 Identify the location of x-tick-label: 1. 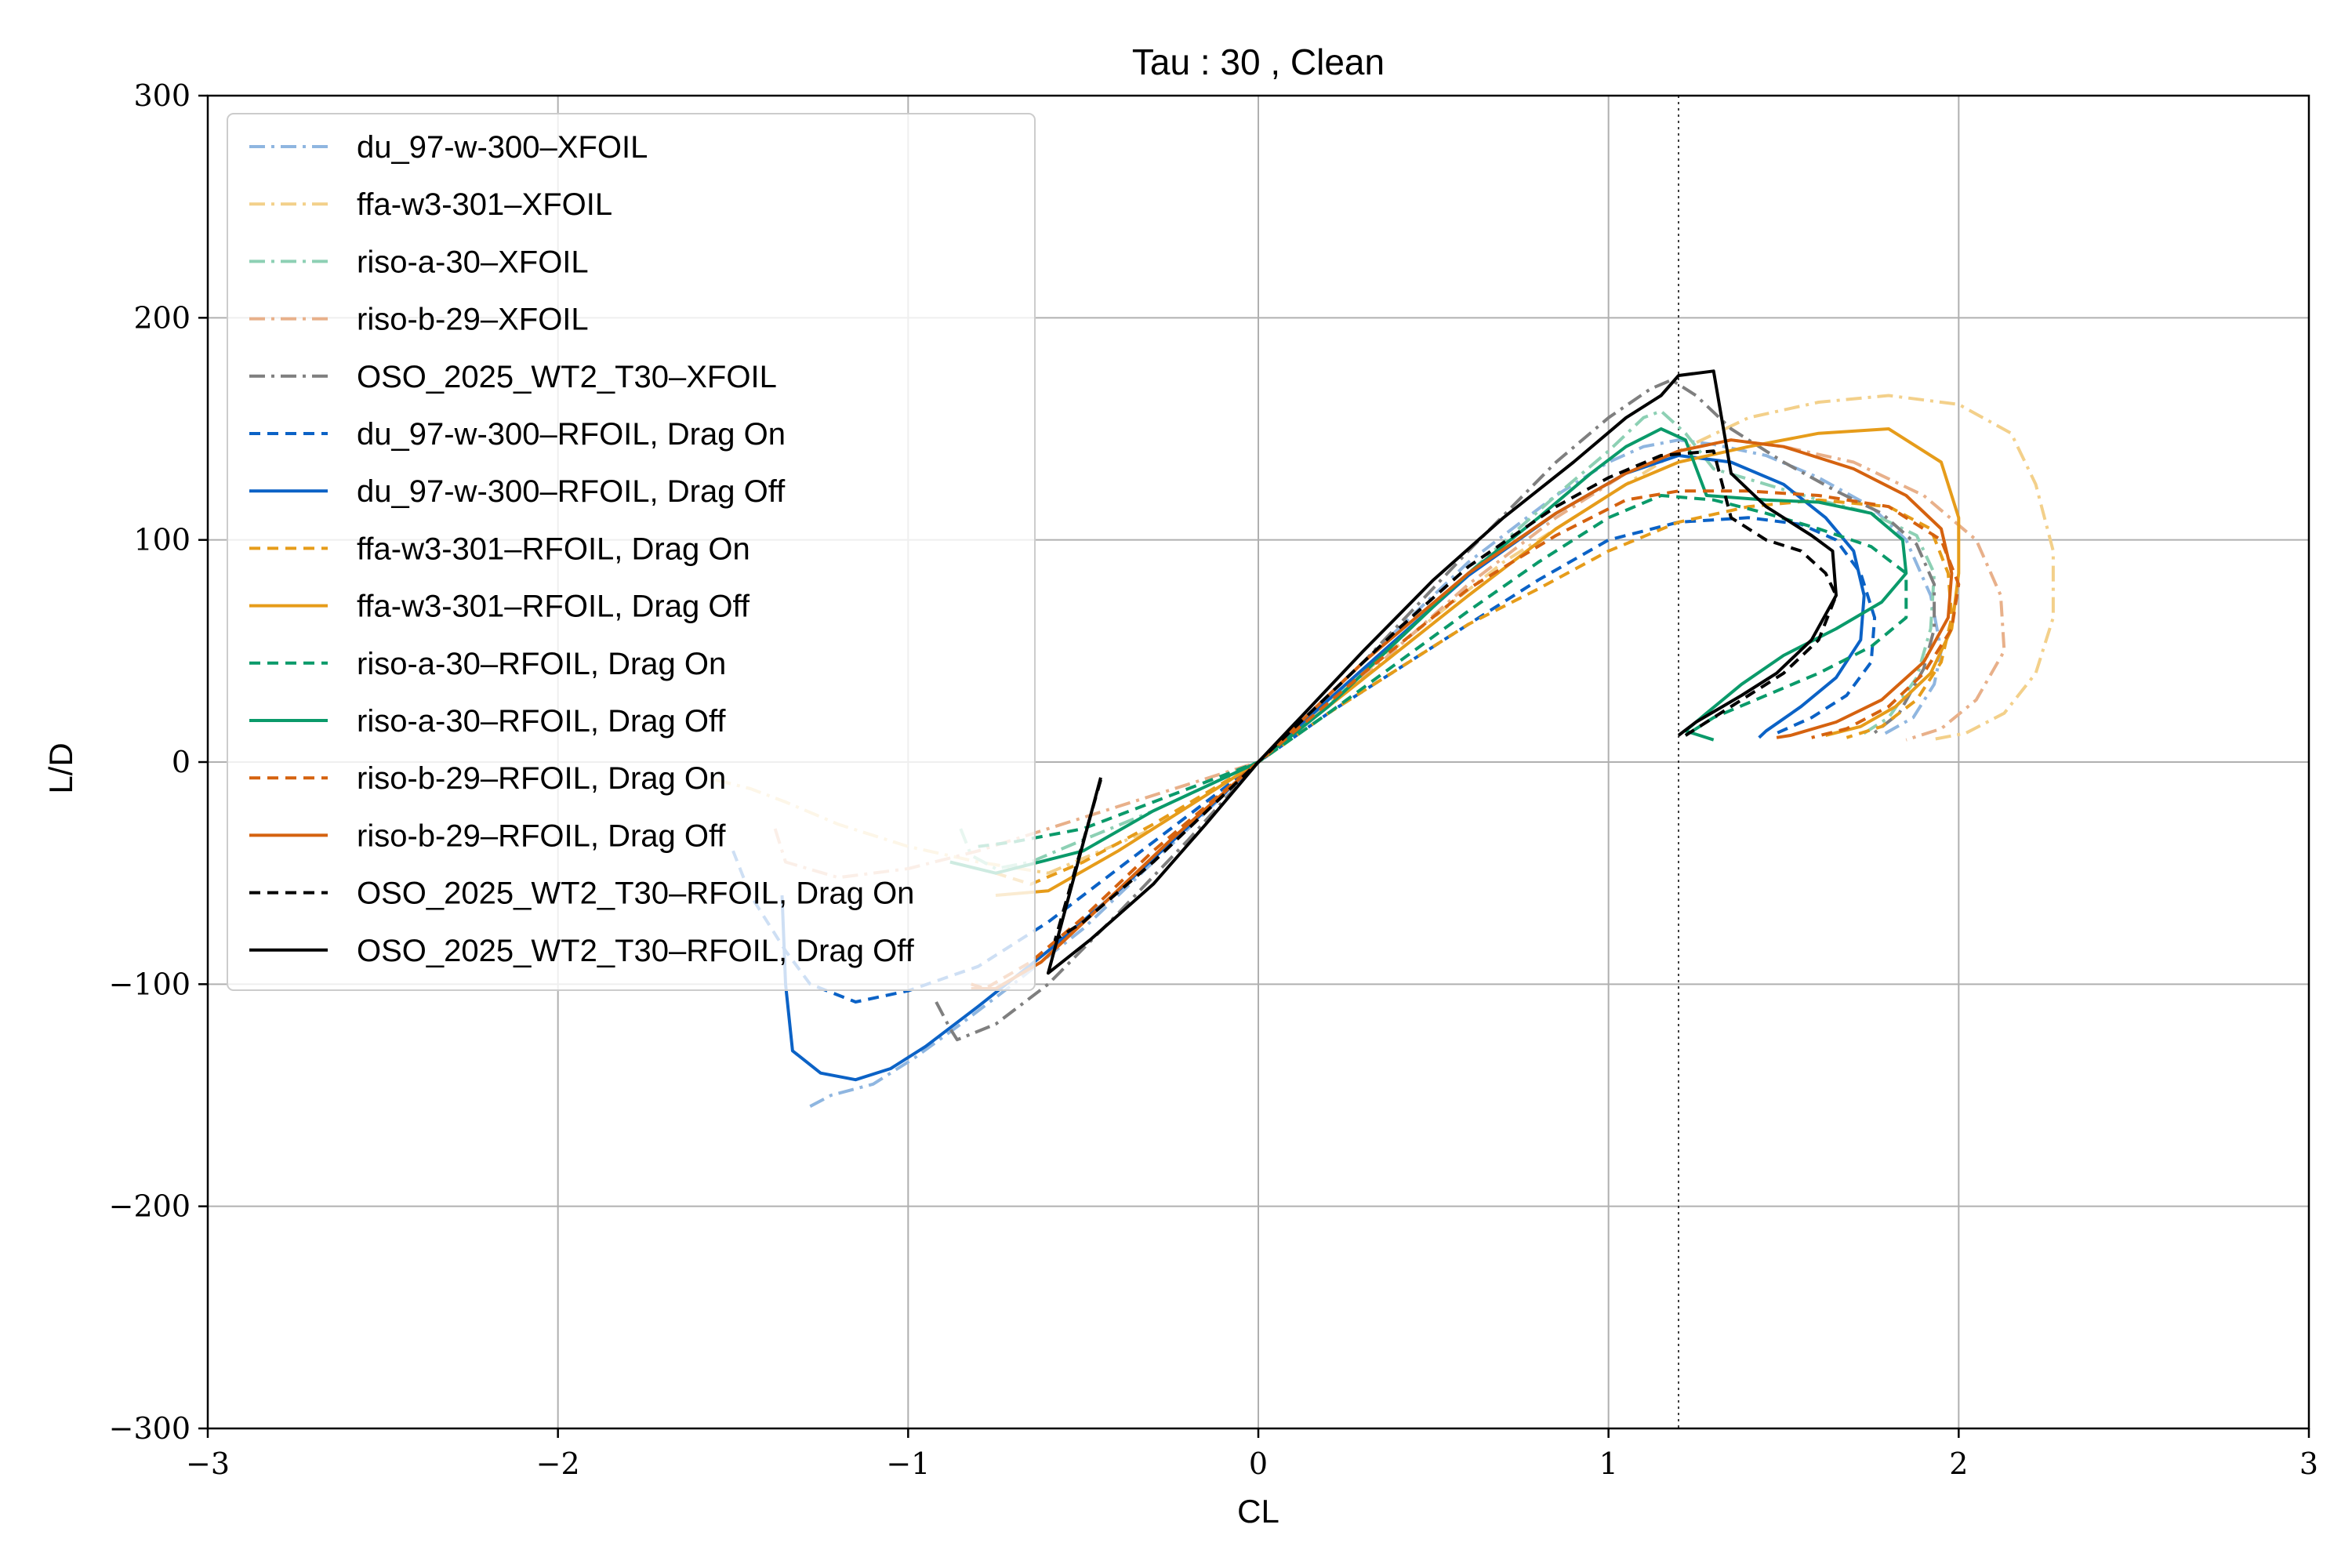
(1608, 1463).